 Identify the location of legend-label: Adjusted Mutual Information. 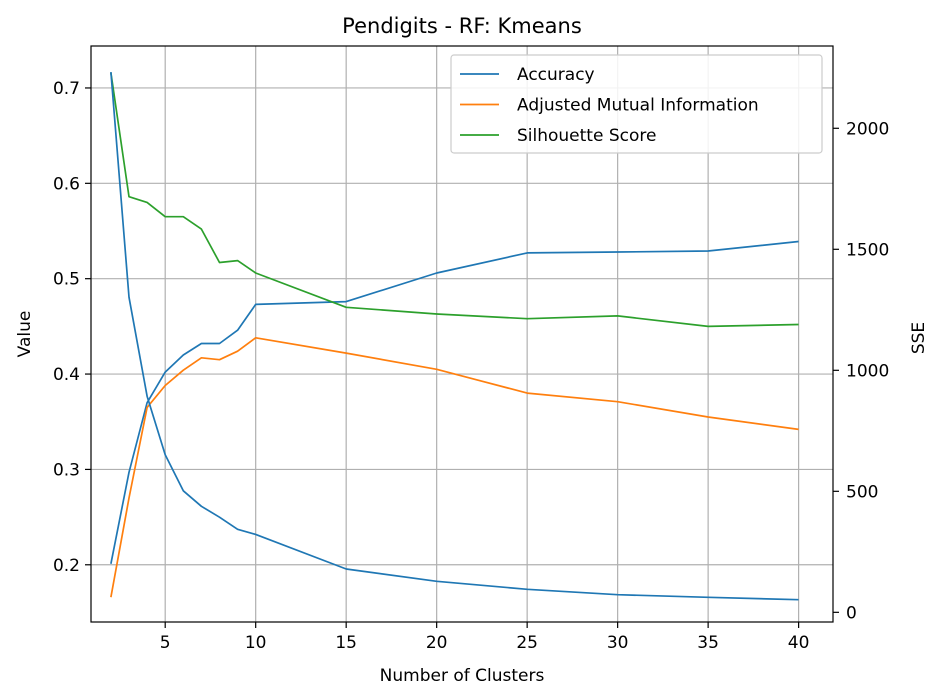
(638, 106).